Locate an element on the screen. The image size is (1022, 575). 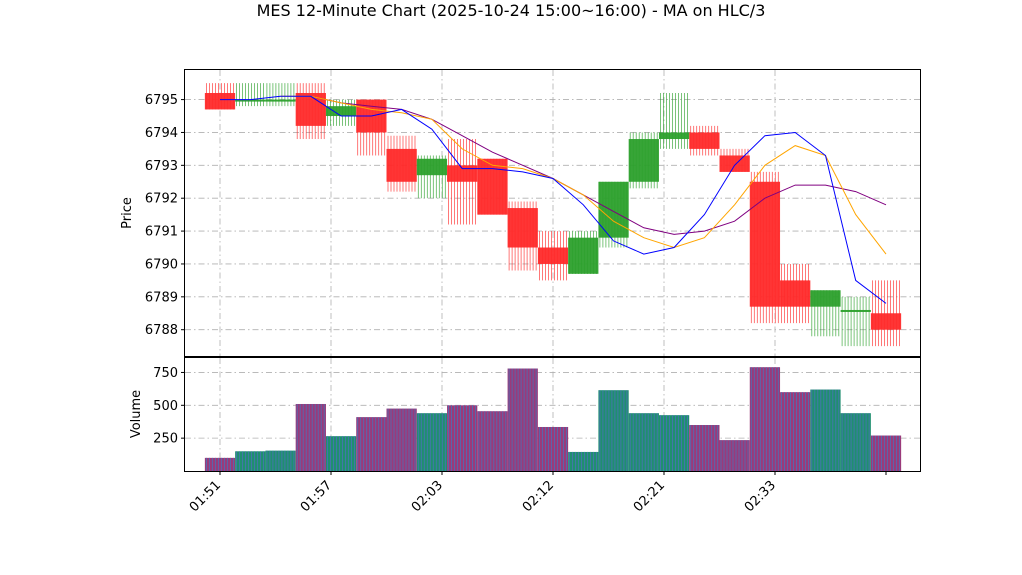
price-tick-label: 6794 is located at coordinates (161, 133).